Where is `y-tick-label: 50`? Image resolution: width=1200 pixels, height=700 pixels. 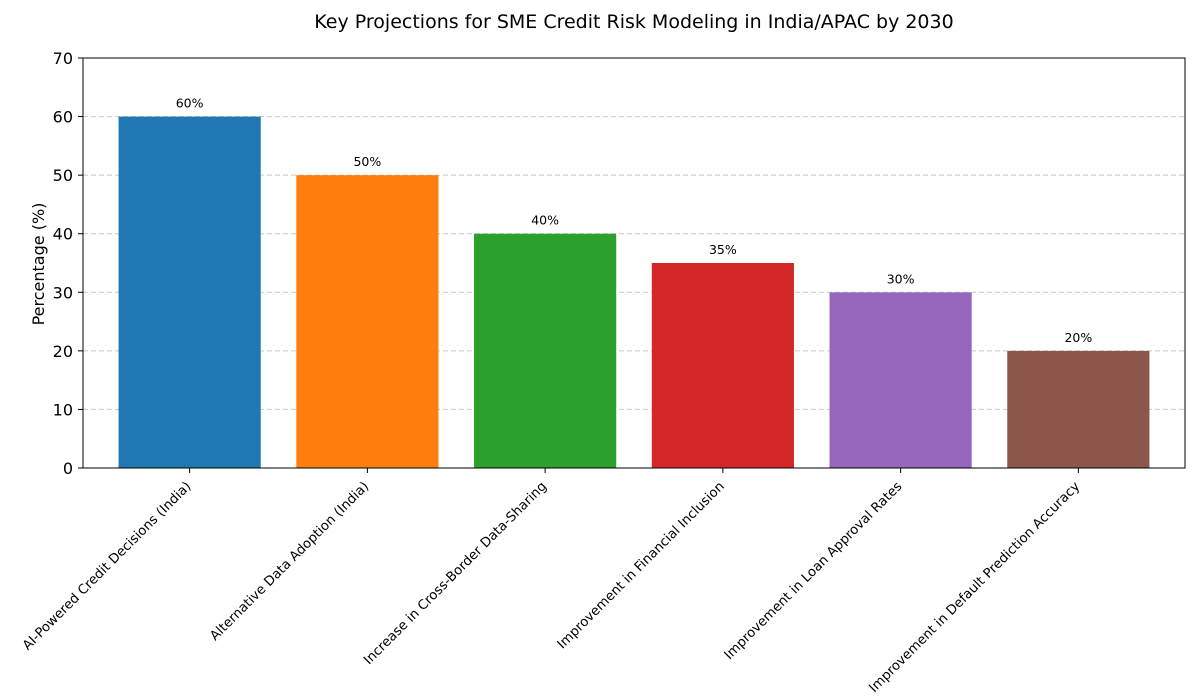
y-tick-label: 50 is located at coordinates (63, 175).